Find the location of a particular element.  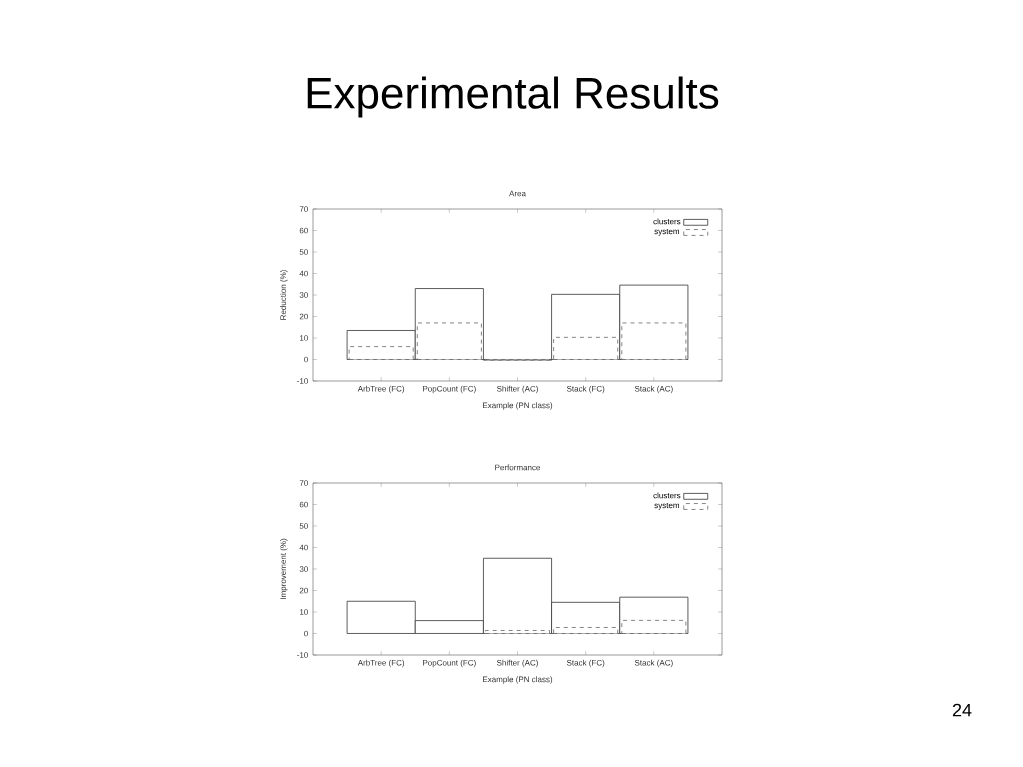

y-axis-title: Improvement (%) is located at coordinates (284, 568).